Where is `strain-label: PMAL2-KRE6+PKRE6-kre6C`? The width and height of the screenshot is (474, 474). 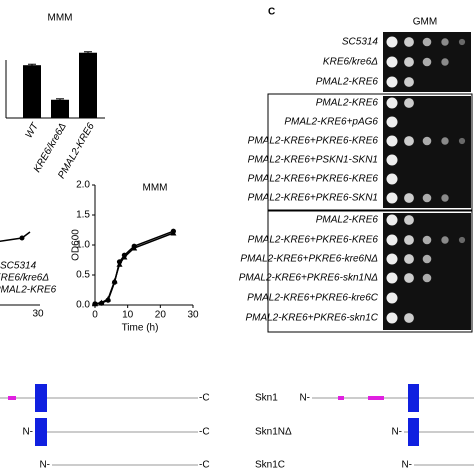
strain-label: PMAL2-KRE6+PKRE6-kre6C is located at coordinates (313, 298).